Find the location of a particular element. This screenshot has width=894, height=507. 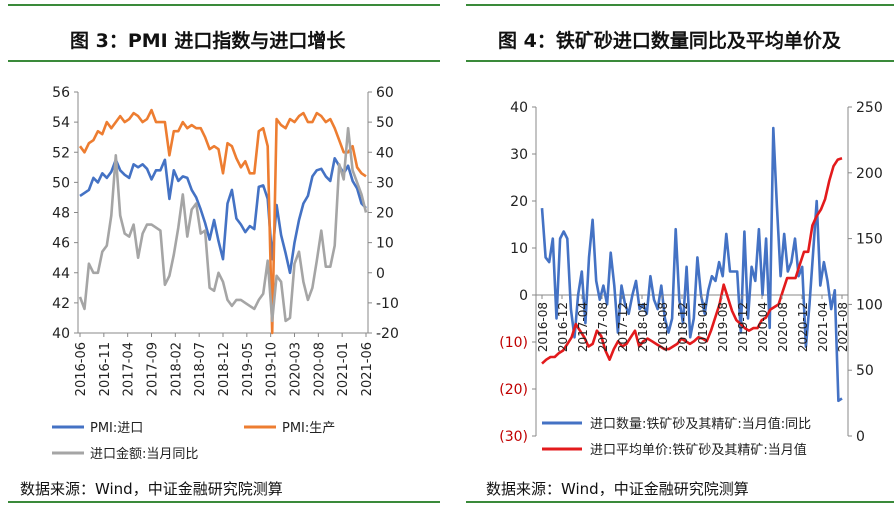

legend-label-price: 进口平均单价:铁矿砂及其精矿:当月值 is located at coordinates (698, 450).